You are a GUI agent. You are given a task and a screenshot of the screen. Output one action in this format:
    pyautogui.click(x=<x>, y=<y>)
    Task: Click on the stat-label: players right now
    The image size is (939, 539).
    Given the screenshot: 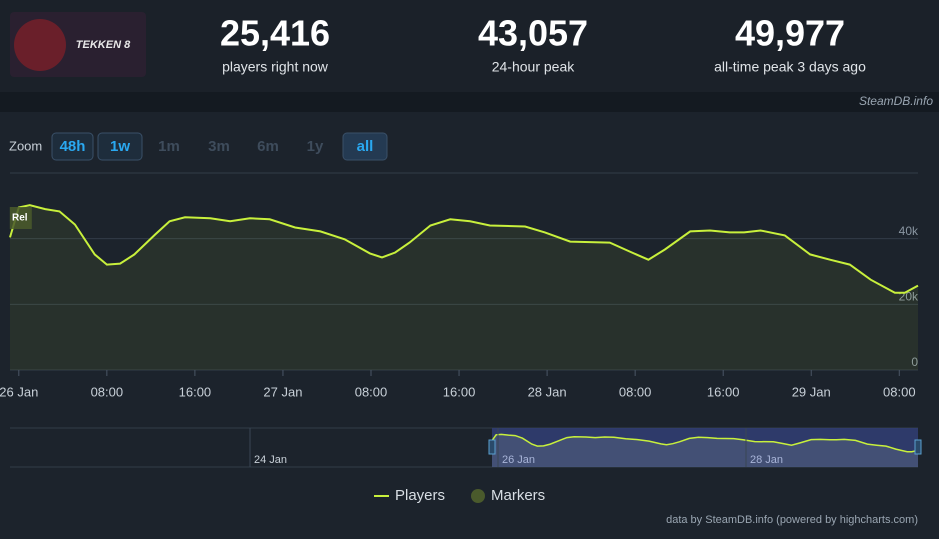 What is the action you would take?
    pyautogui.click(x=275, y=67)
    